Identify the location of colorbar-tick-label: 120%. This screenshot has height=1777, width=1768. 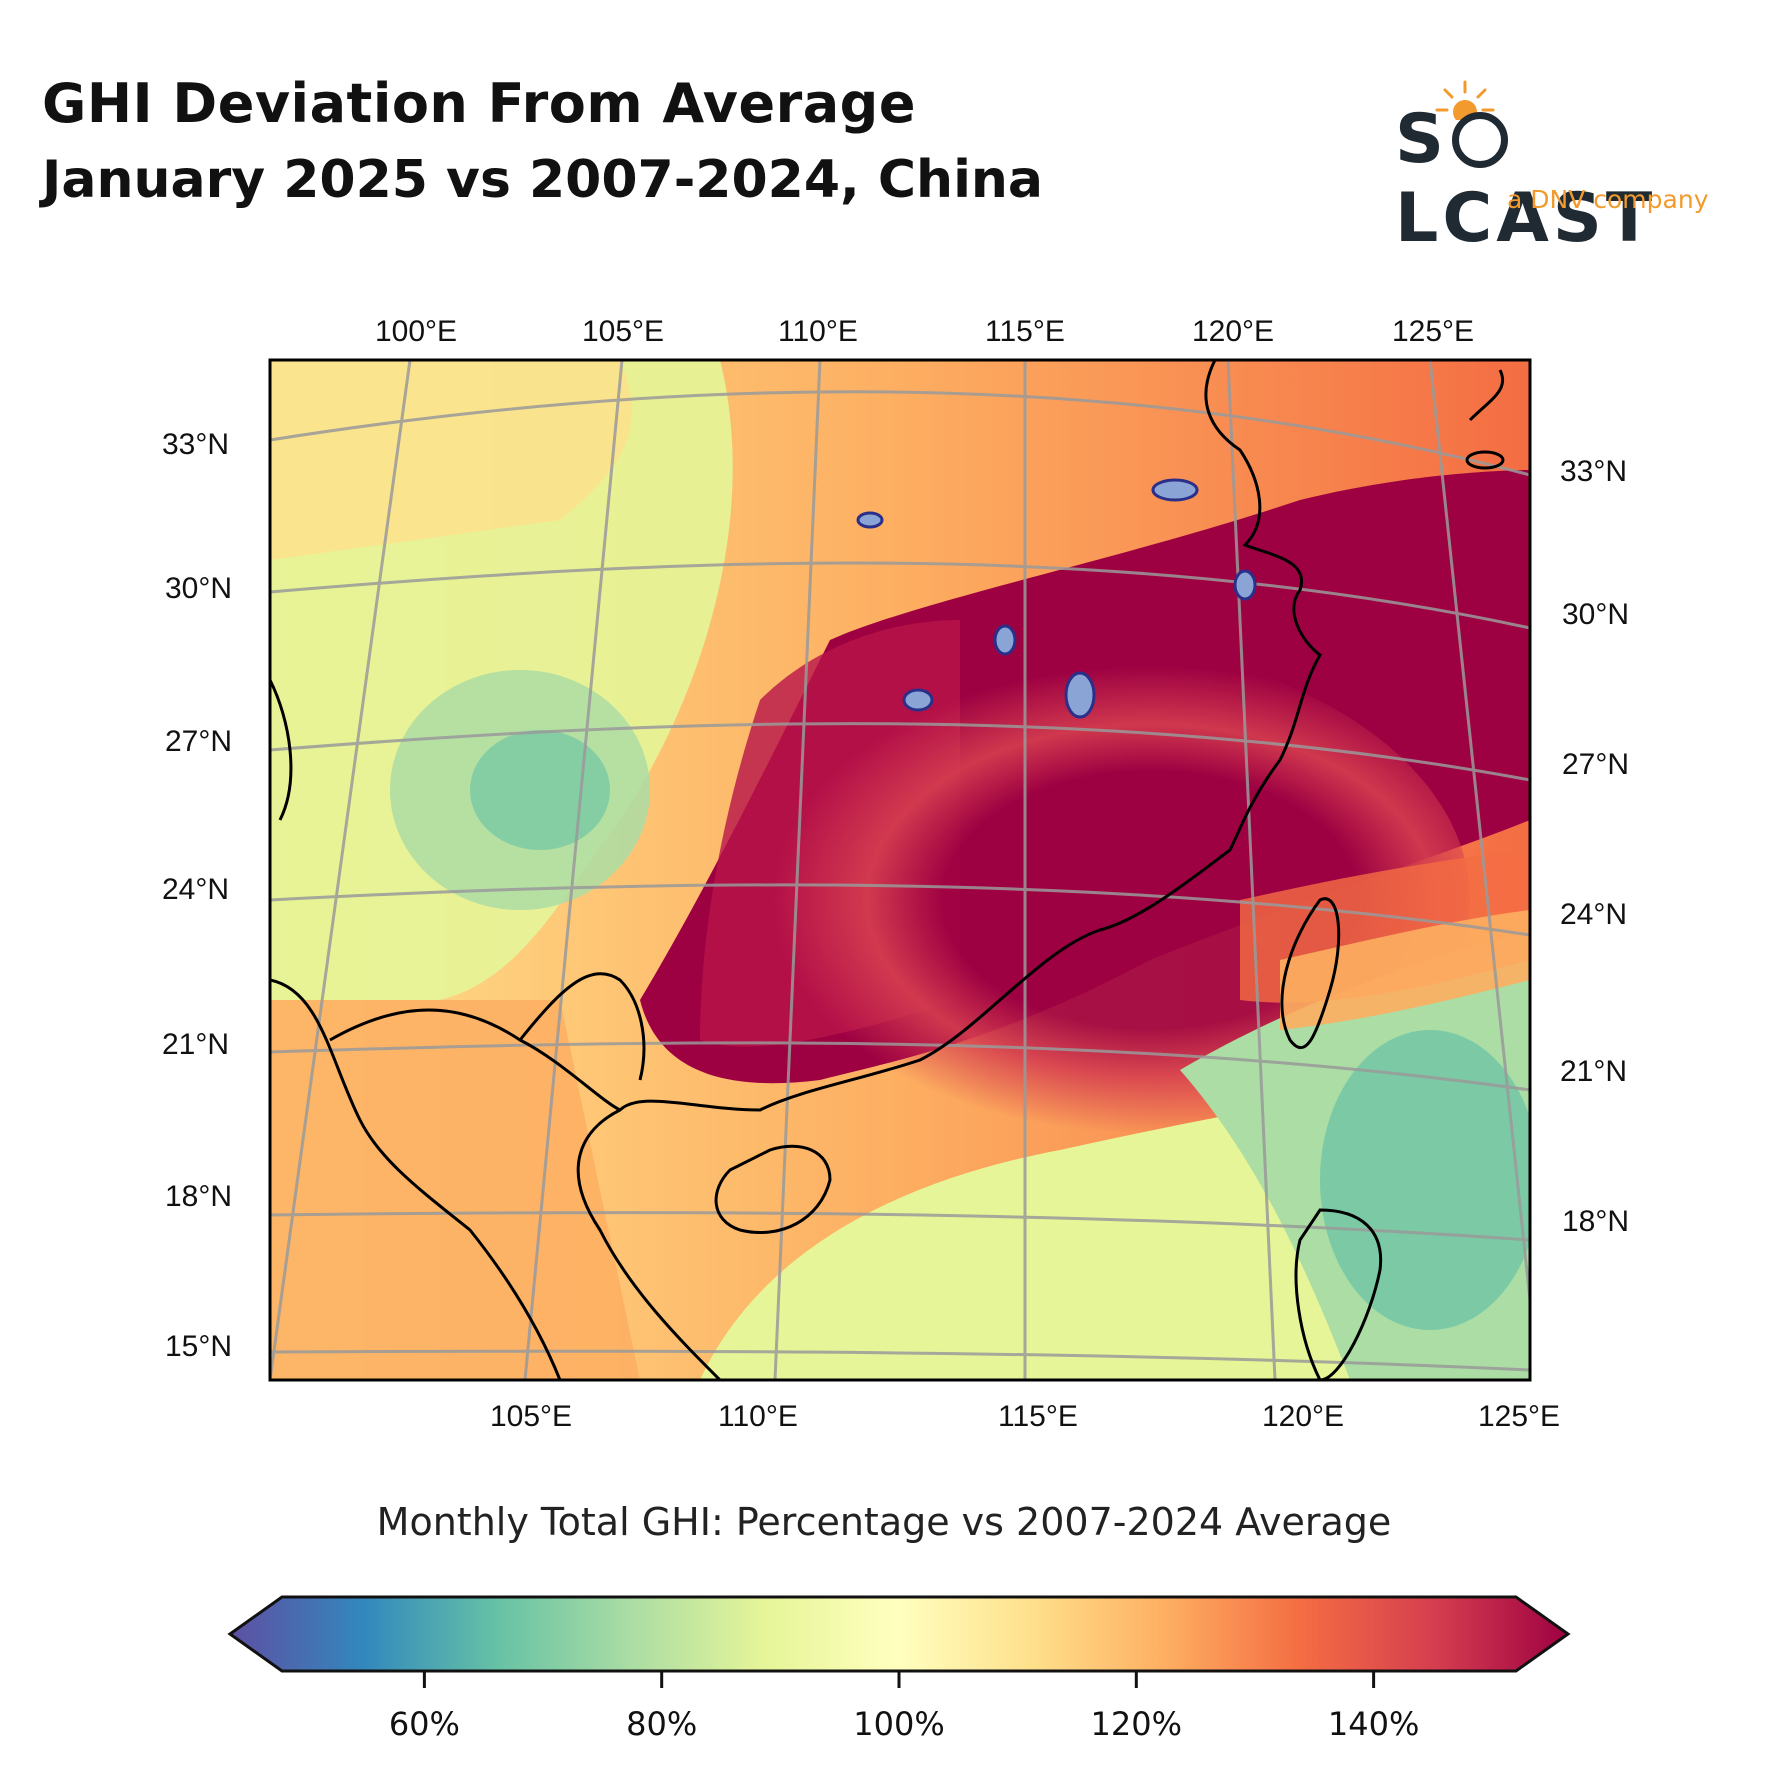
(1136, 1724).